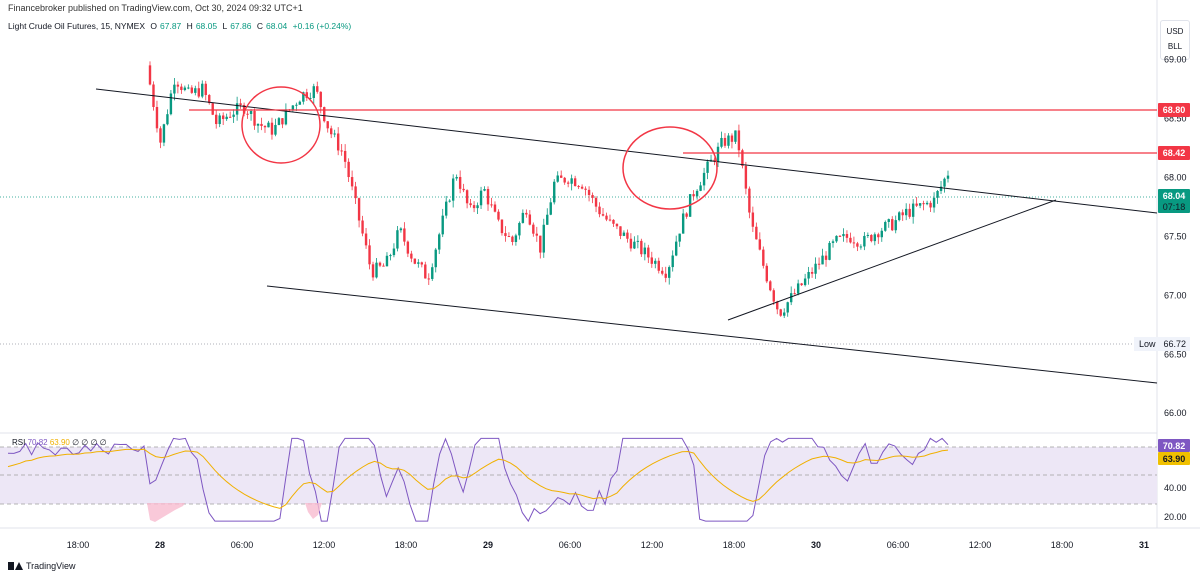 This screenshot has width=1200, height=578. I want to click on rsi-ma-tag, so click(1174, 458).